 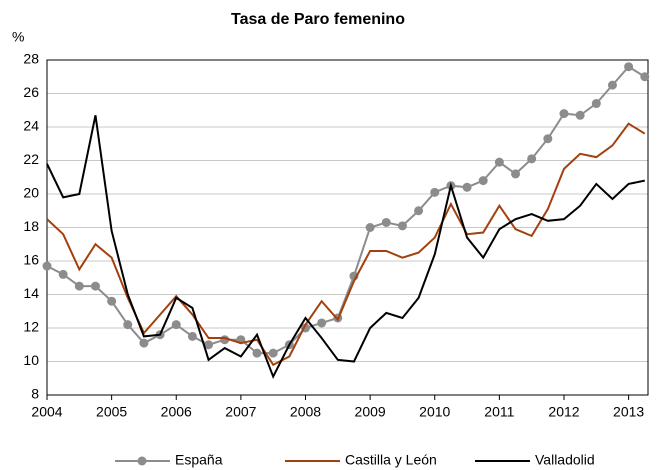 I want to click on x-tick-label: 2011, so click(x=499, y=412).